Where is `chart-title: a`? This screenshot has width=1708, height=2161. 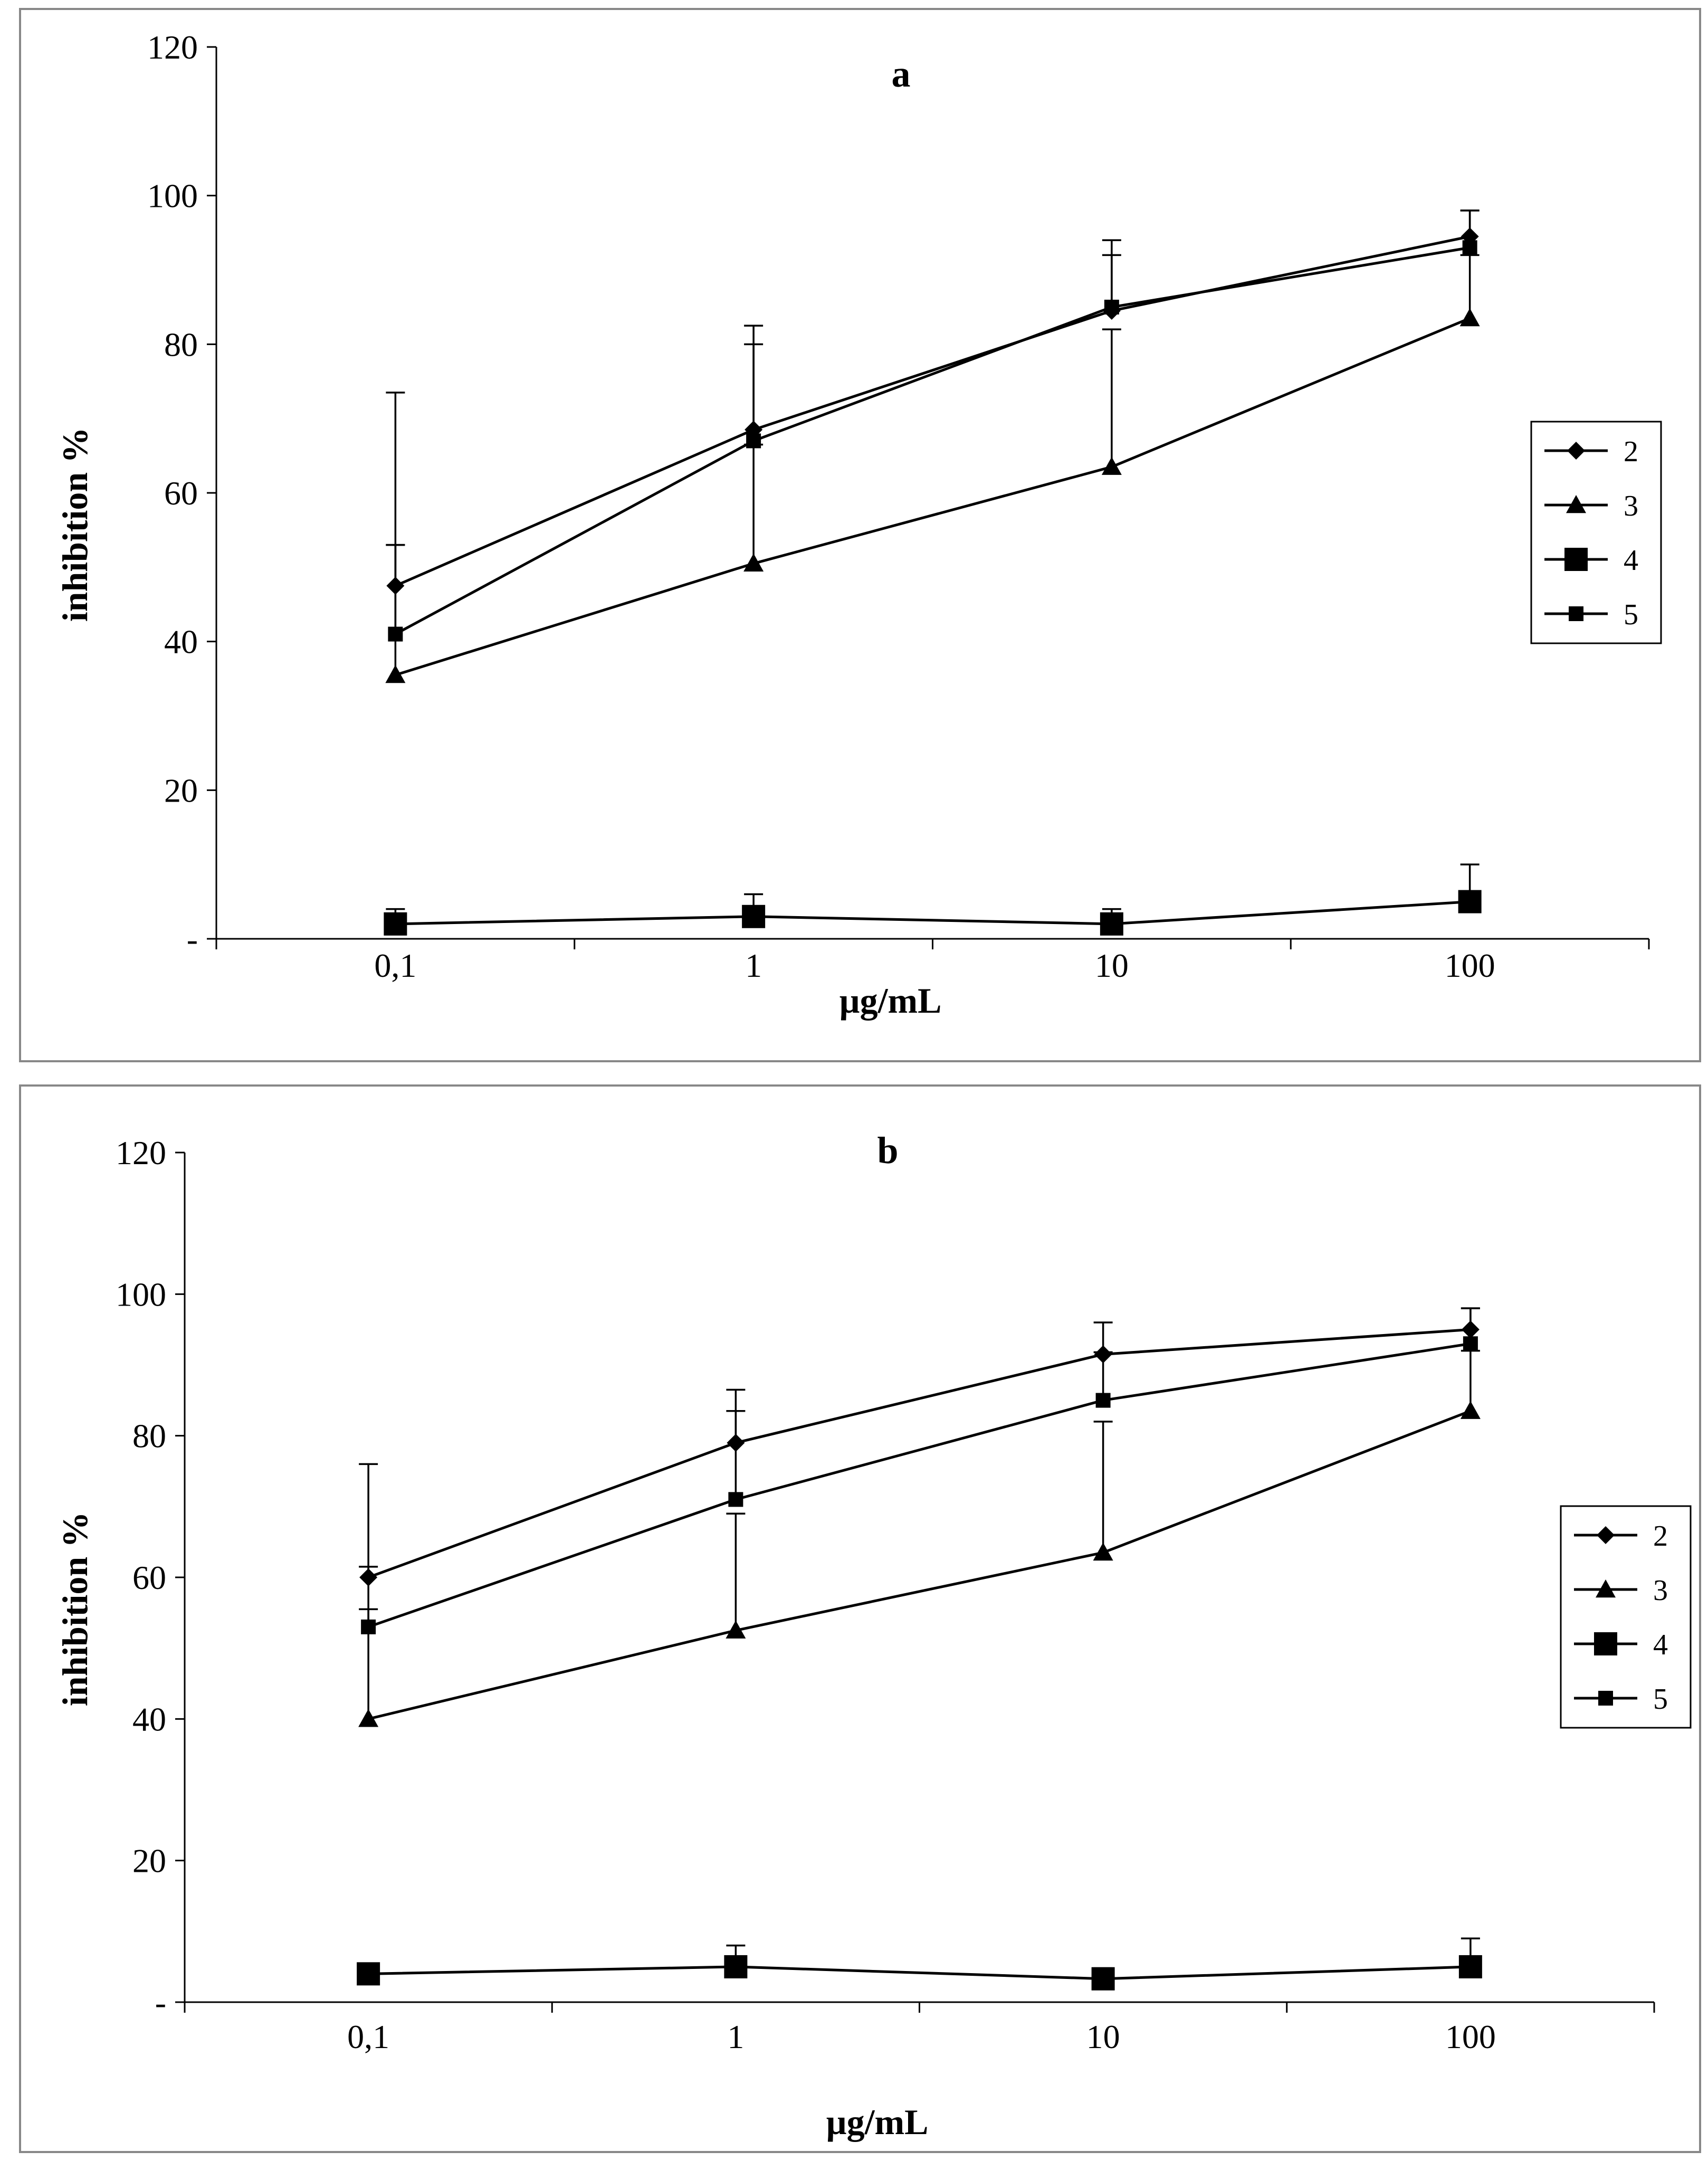 chart-title: a is located at coordinates (901, 74).